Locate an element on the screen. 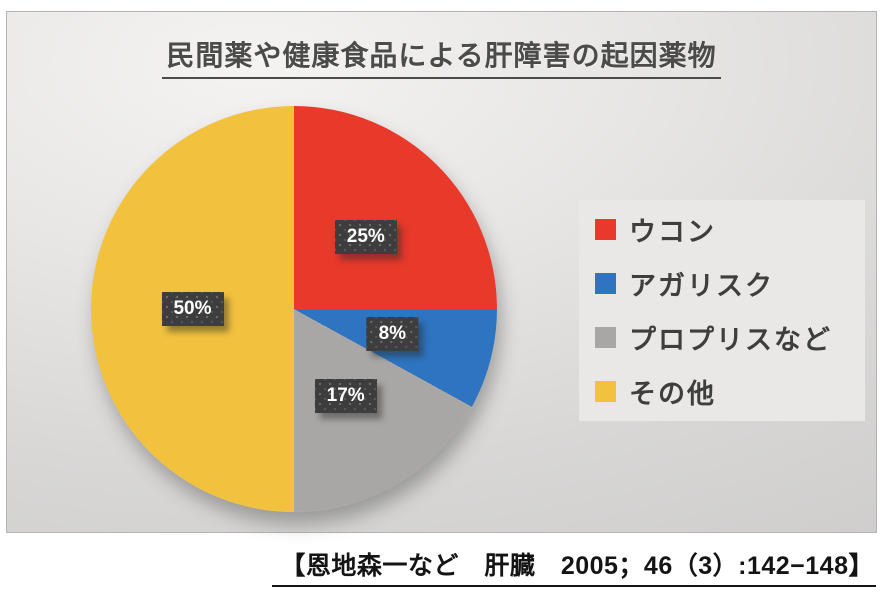 The width and height of the screenshot is (888, 595). citation-text: 【恩地森一など 肝臓 2005；46（3）:142−148】 is located at coordinates (574, 566).